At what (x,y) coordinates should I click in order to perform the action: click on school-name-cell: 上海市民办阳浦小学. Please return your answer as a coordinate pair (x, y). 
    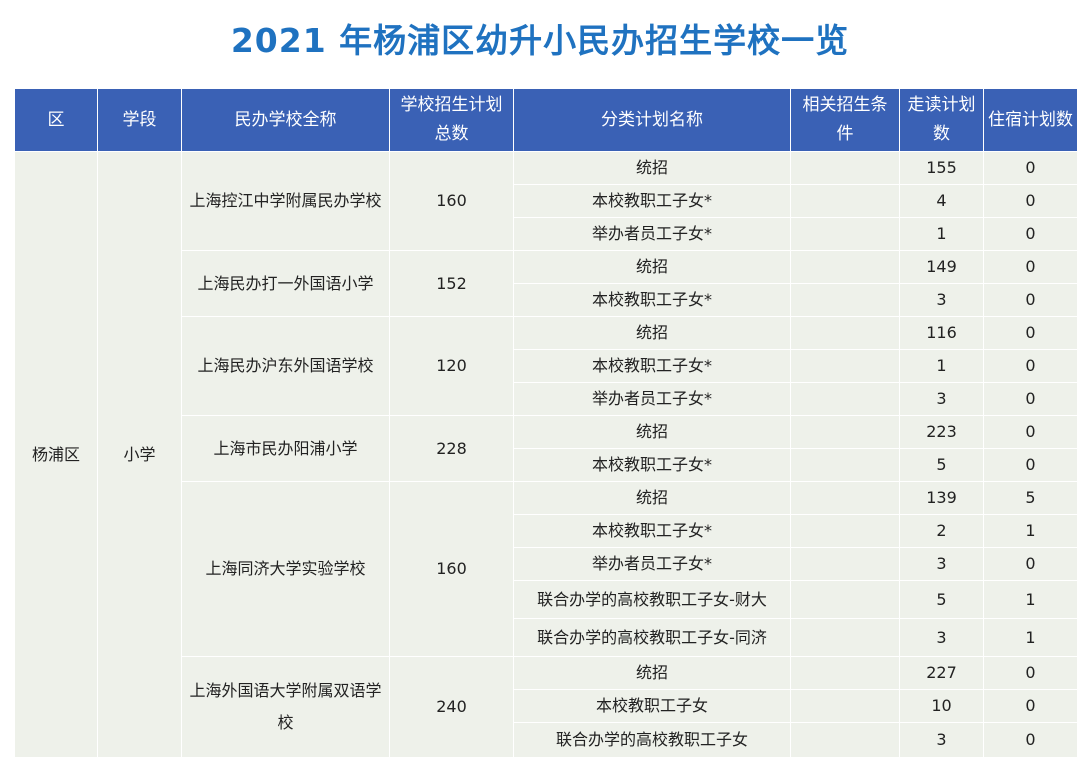
    Looking at the image, I should click on (285, 448).